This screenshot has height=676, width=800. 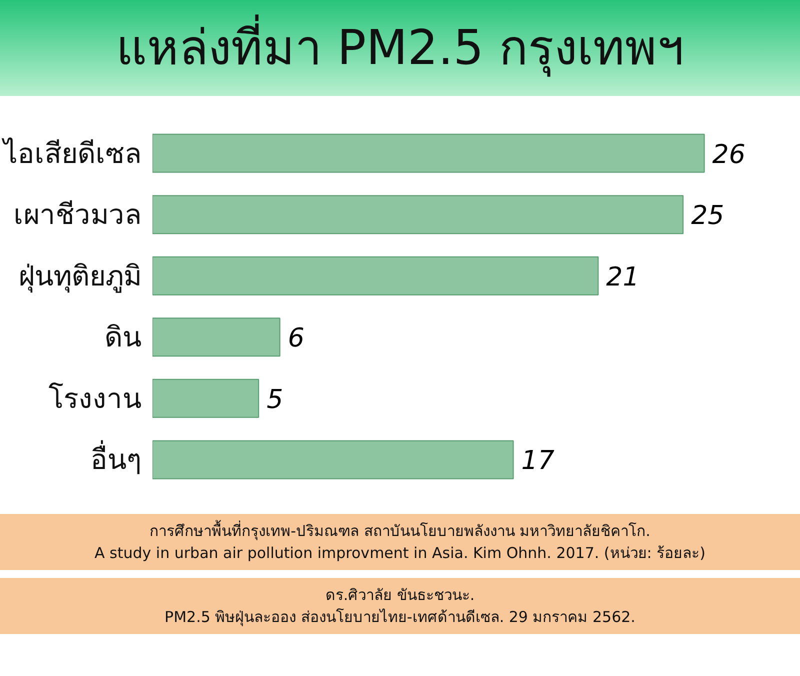 What do you see at coordinates (116, 458) in the screenshot?
I see `y-tick-label: อื่นๆ` at bounding box center [116, 458].